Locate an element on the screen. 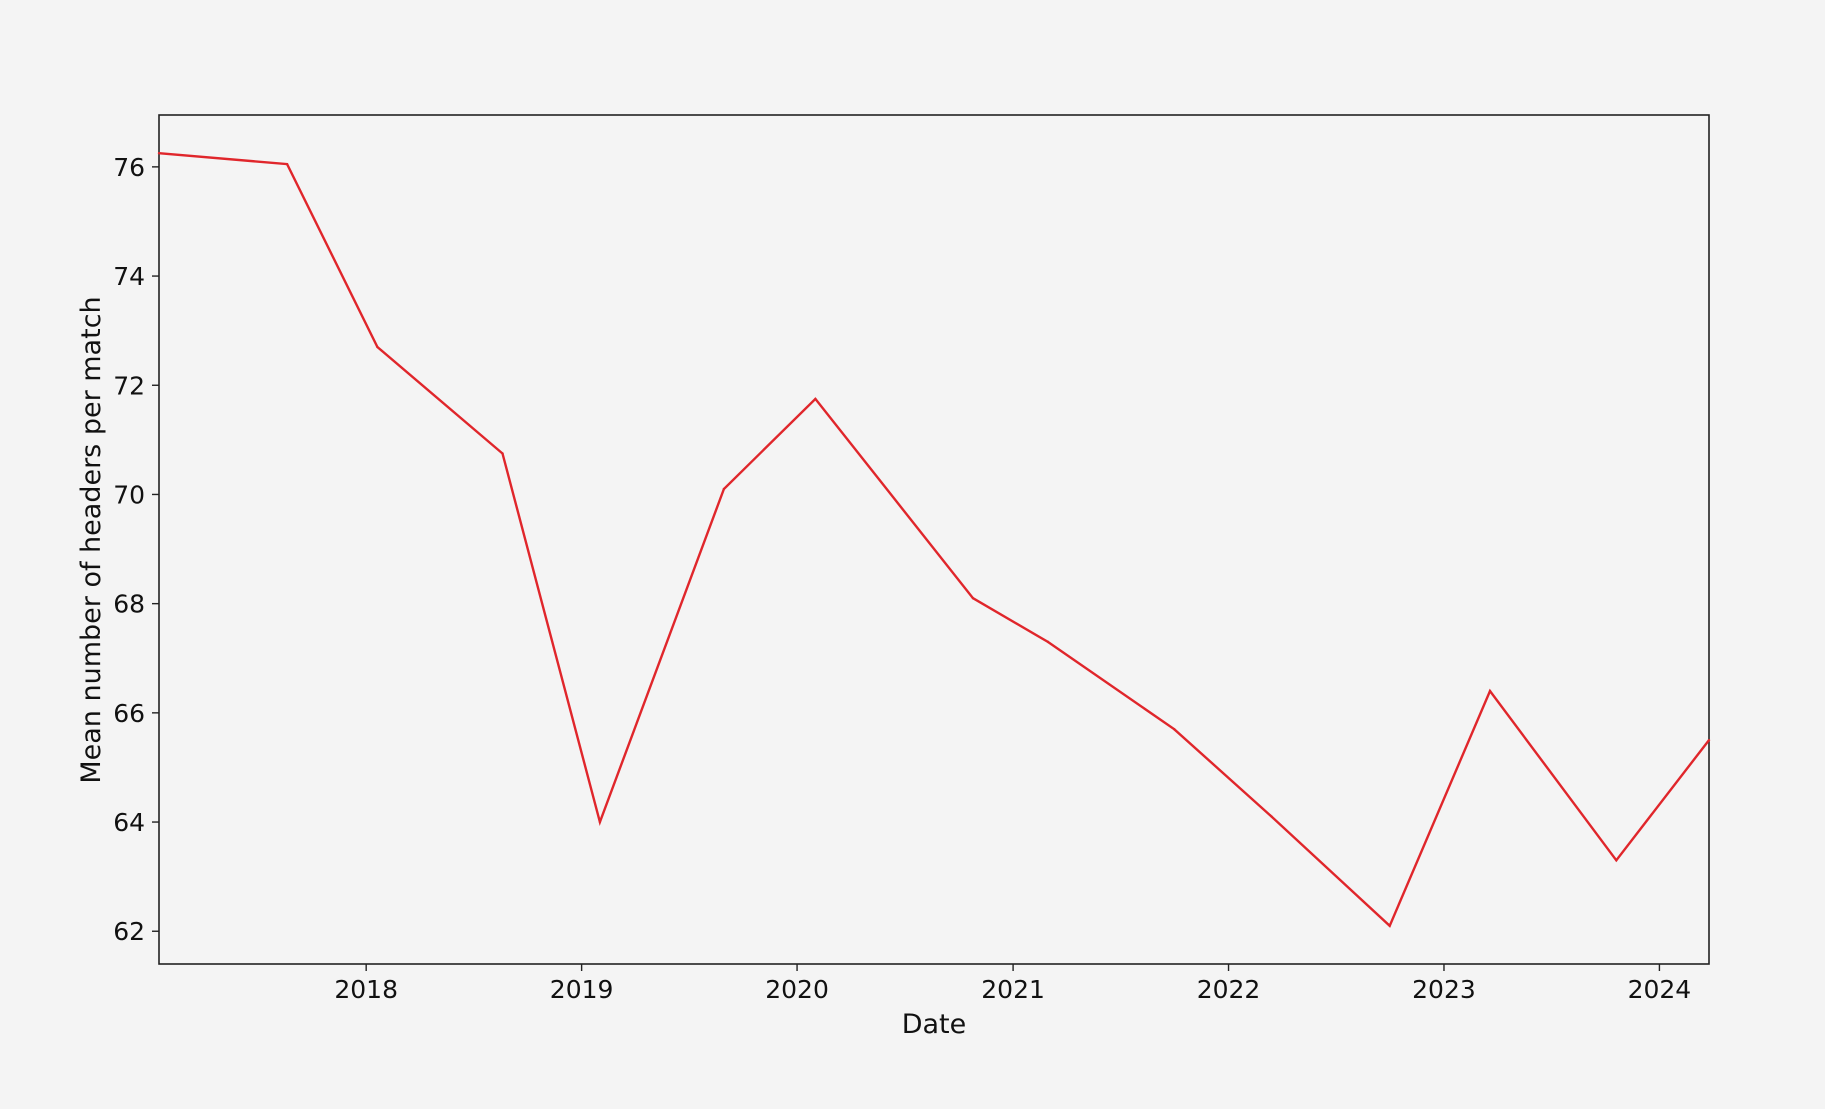 This screenshot has width=1825, height=1109. x-tick-label: 2019 is located at coordinates (582, 989).